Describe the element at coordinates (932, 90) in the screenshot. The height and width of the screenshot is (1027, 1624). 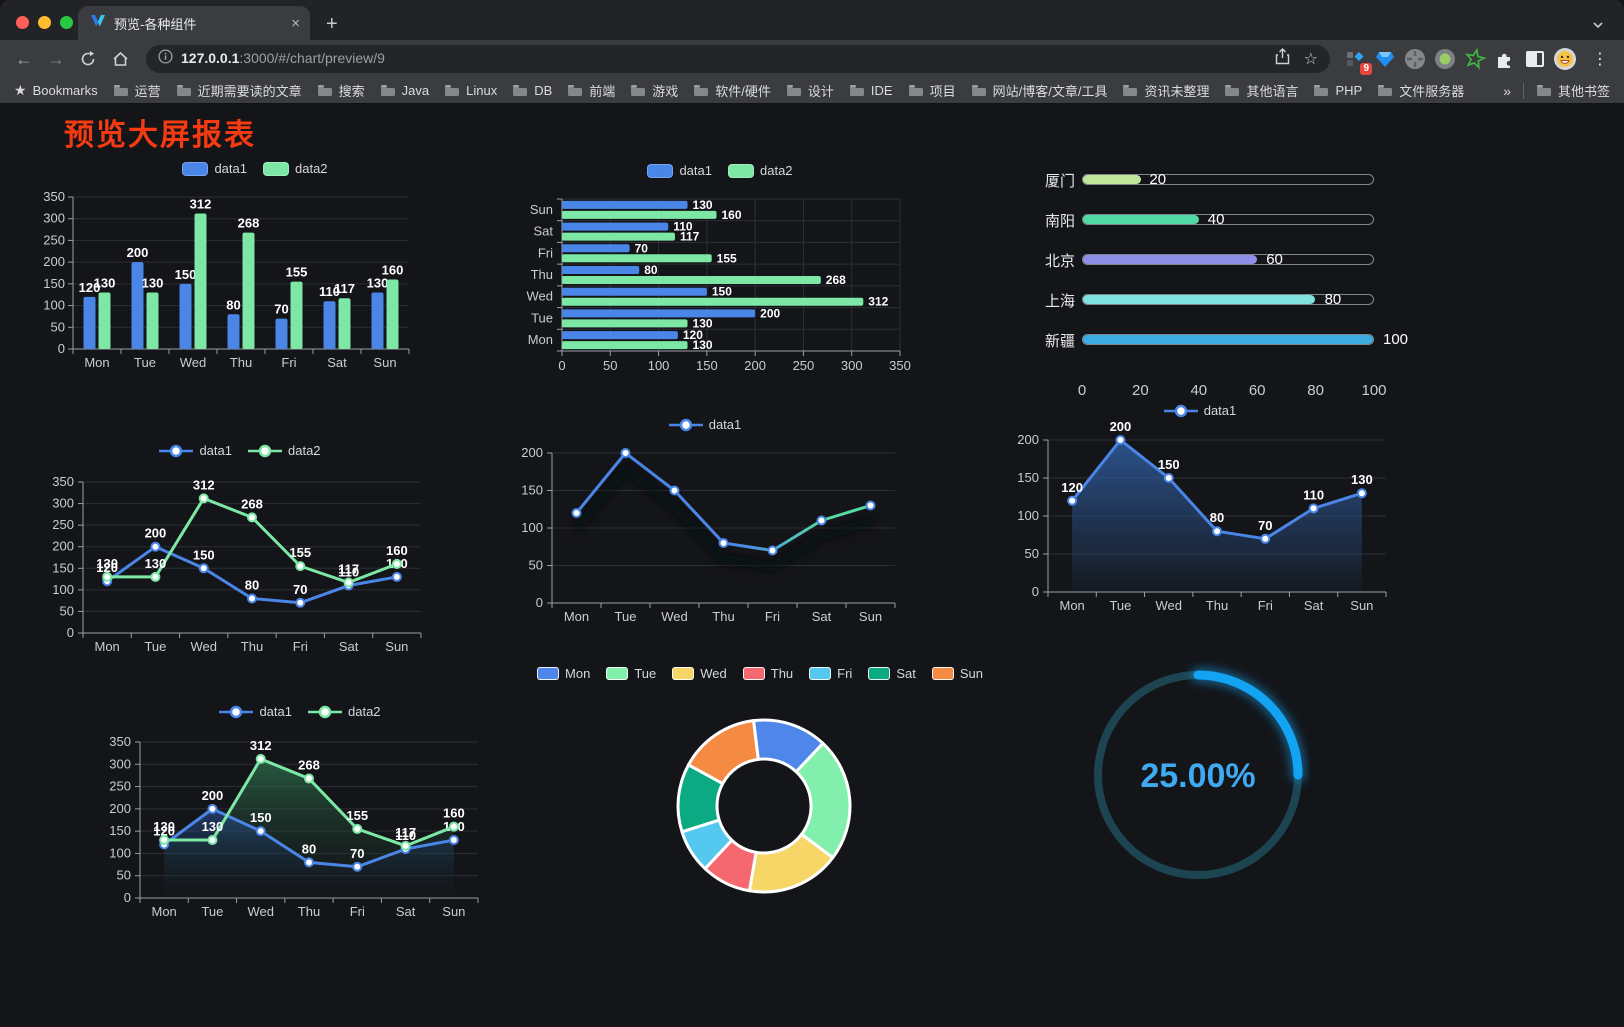
I see `bookmark-folder: 项目` at that location.